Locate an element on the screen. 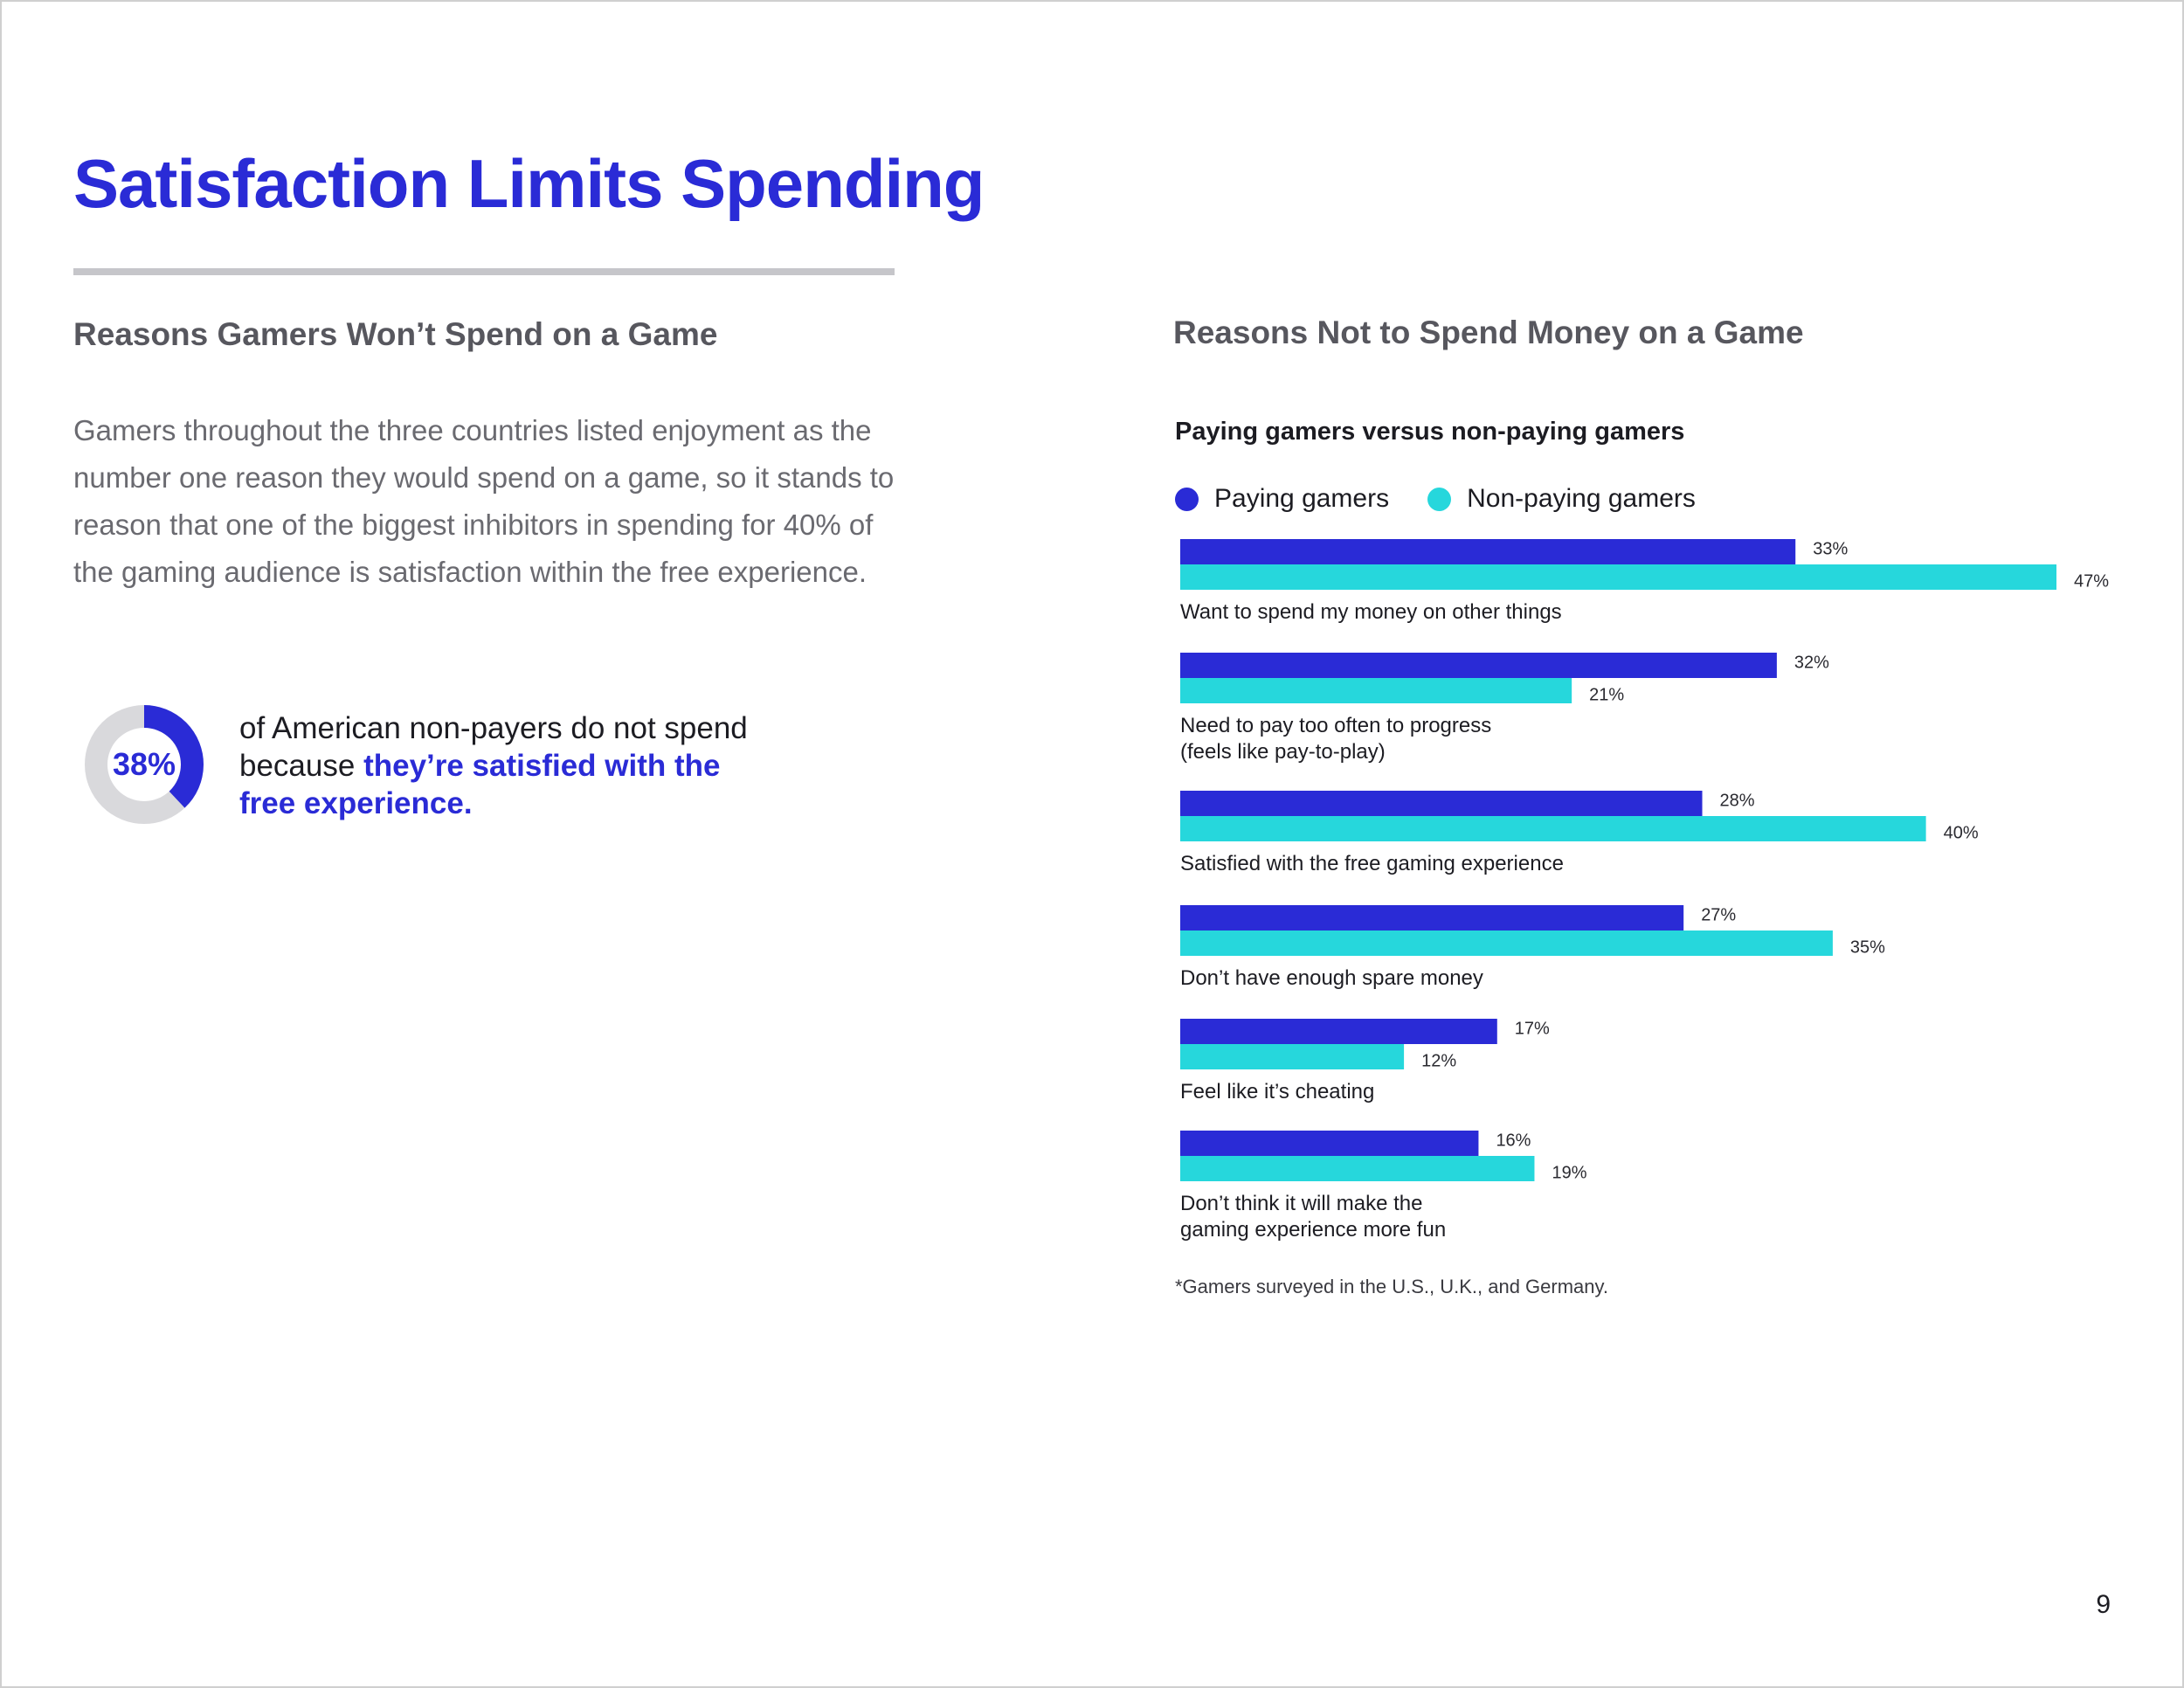 This screenshot has height=1688, width=2184. bar-group: 17% 12% Feel like it’s cheating is located at coordinates (1365, 1061).